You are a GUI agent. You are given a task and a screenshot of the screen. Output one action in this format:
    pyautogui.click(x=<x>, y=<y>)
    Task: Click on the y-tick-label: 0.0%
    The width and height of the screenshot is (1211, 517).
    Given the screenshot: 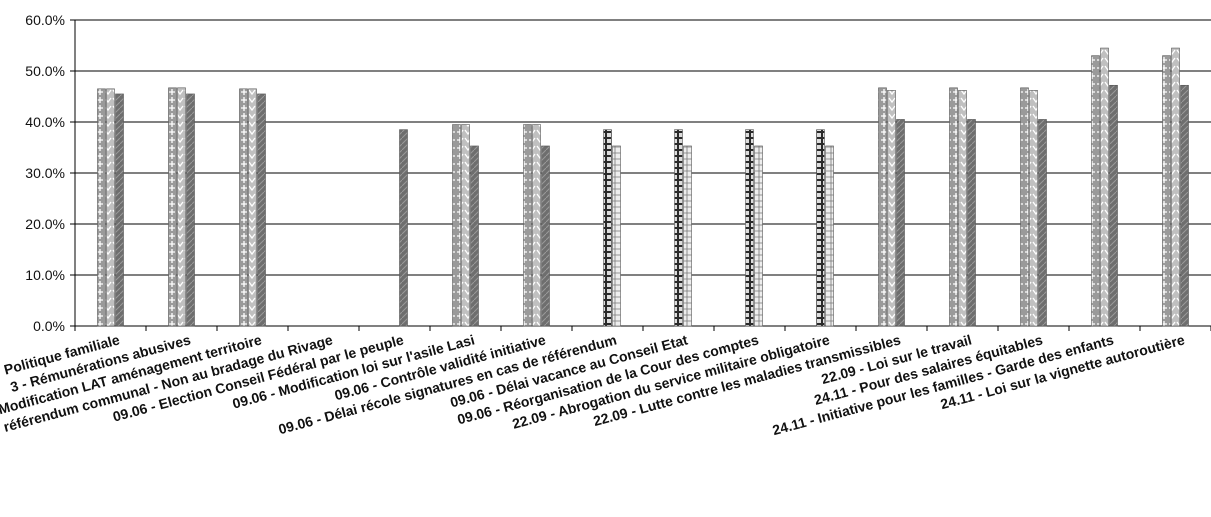 What is the action you would take?
    pyautogui.click(x=49, y=326)
    